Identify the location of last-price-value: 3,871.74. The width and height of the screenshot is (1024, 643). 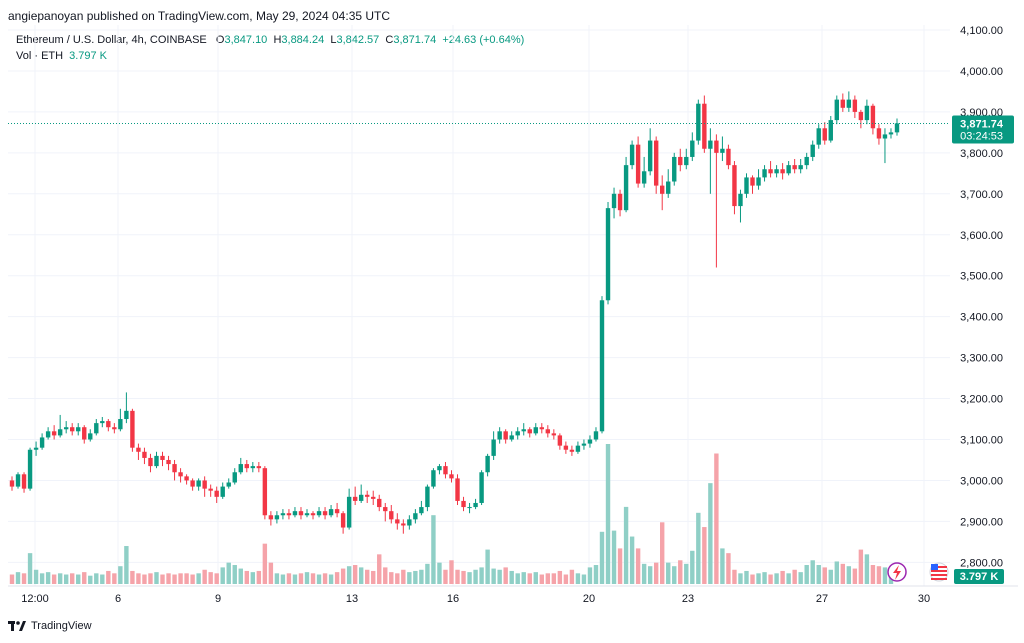
(982, 124).